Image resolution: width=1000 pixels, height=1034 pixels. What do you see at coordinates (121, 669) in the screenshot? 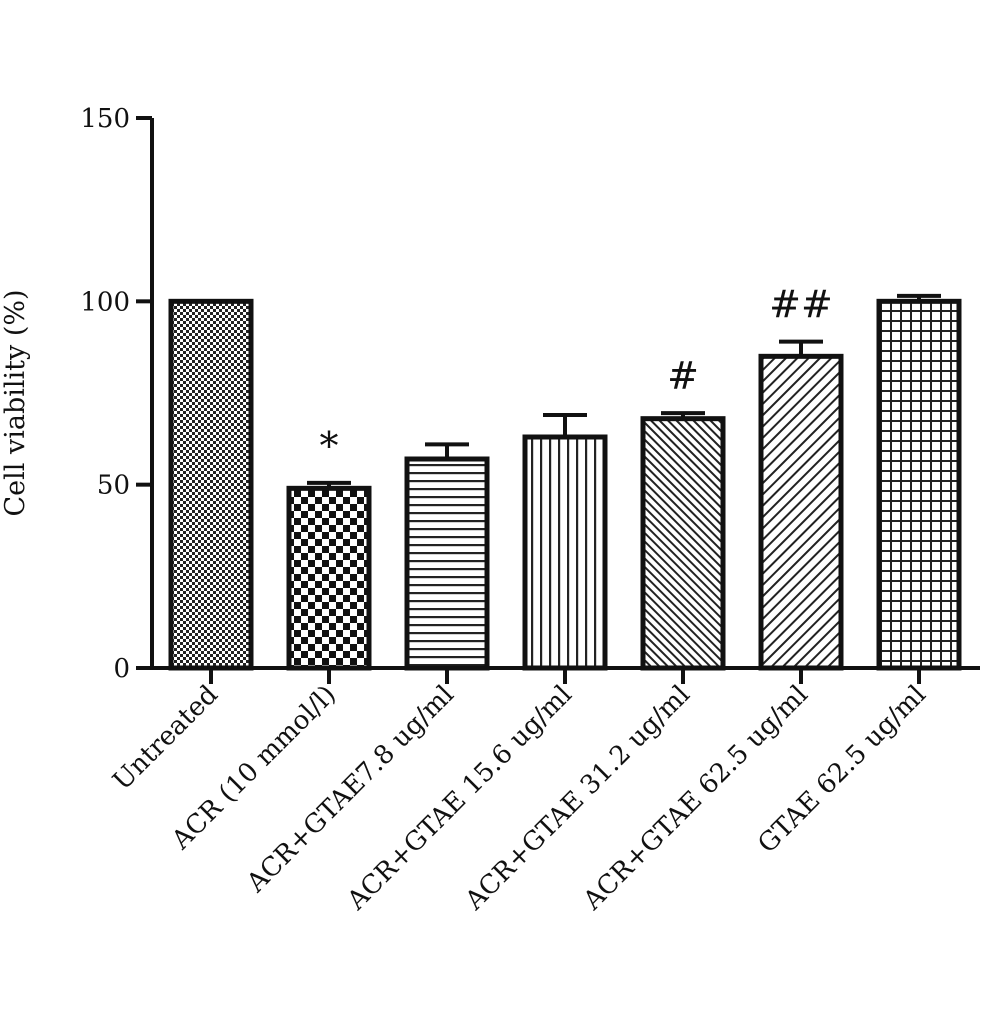
I see `y-tick-label: 0` at bounding box center [121, 669].